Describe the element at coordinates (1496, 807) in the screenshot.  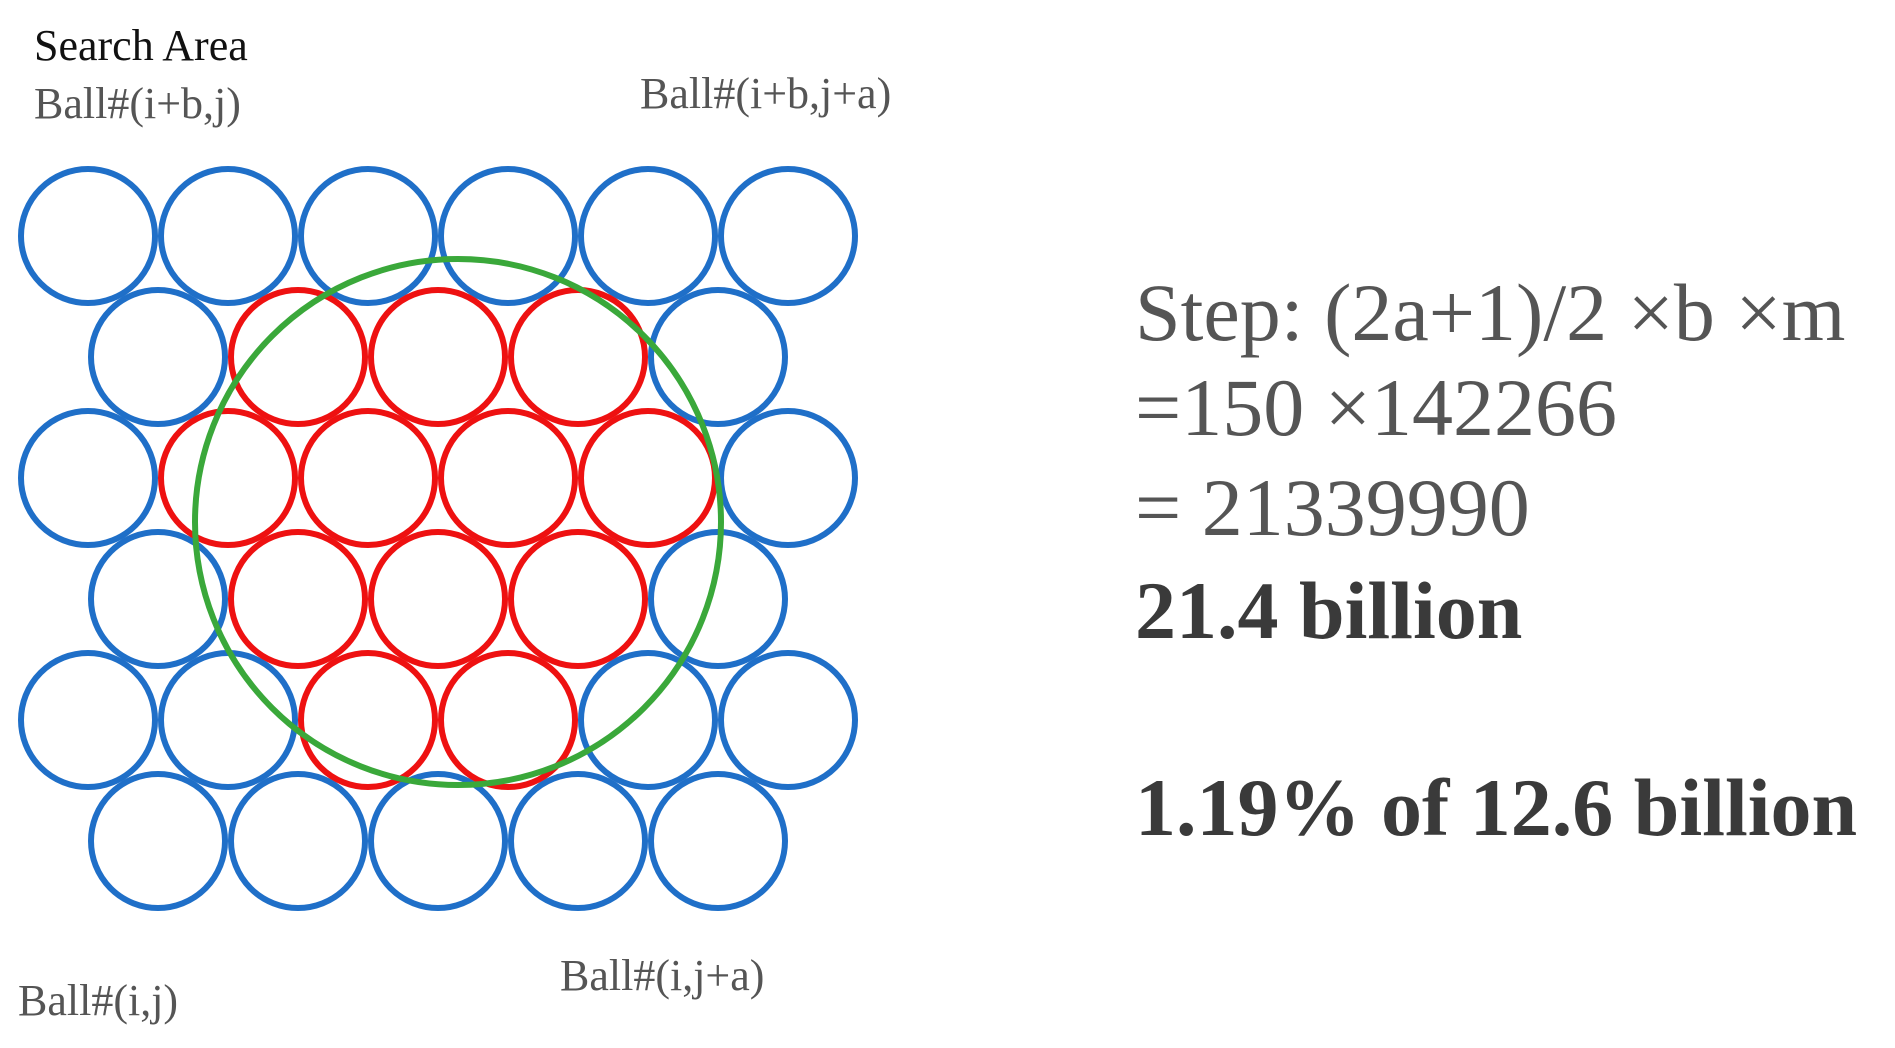
I see `ratio-value: 1.19% of 12.6 billion` at that location.